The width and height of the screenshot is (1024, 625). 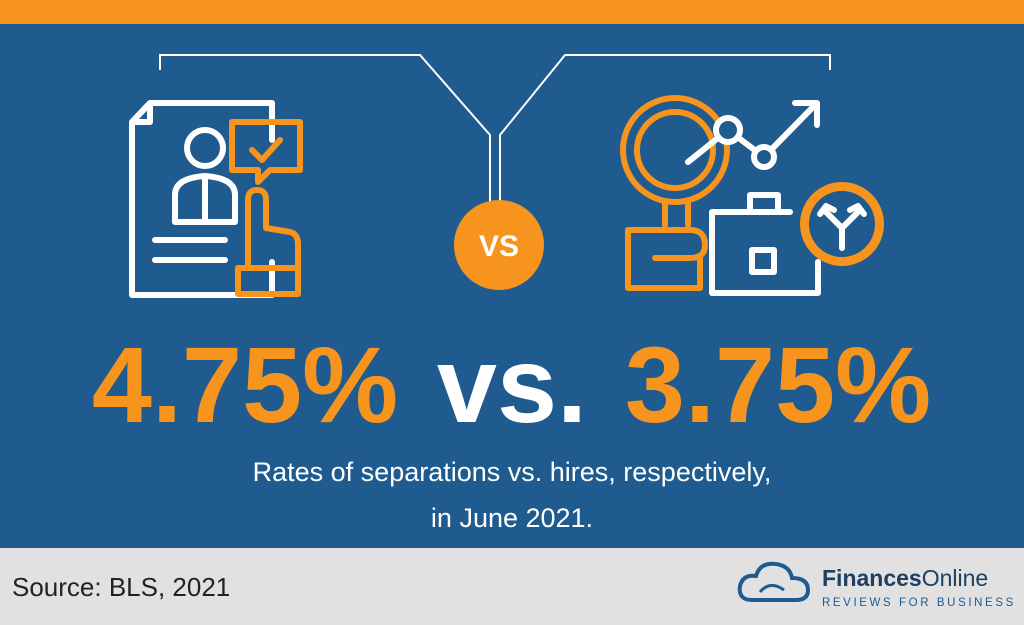 I want to click on vs-badge-label: VS, so click(x=499, y=246).